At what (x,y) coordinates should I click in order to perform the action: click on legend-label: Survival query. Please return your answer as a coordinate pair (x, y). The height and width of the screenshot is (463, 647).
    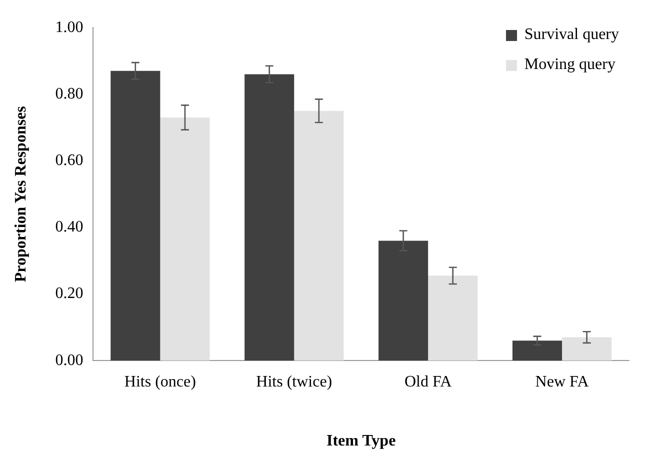
    Looking at the image, I should click on (571, 35).